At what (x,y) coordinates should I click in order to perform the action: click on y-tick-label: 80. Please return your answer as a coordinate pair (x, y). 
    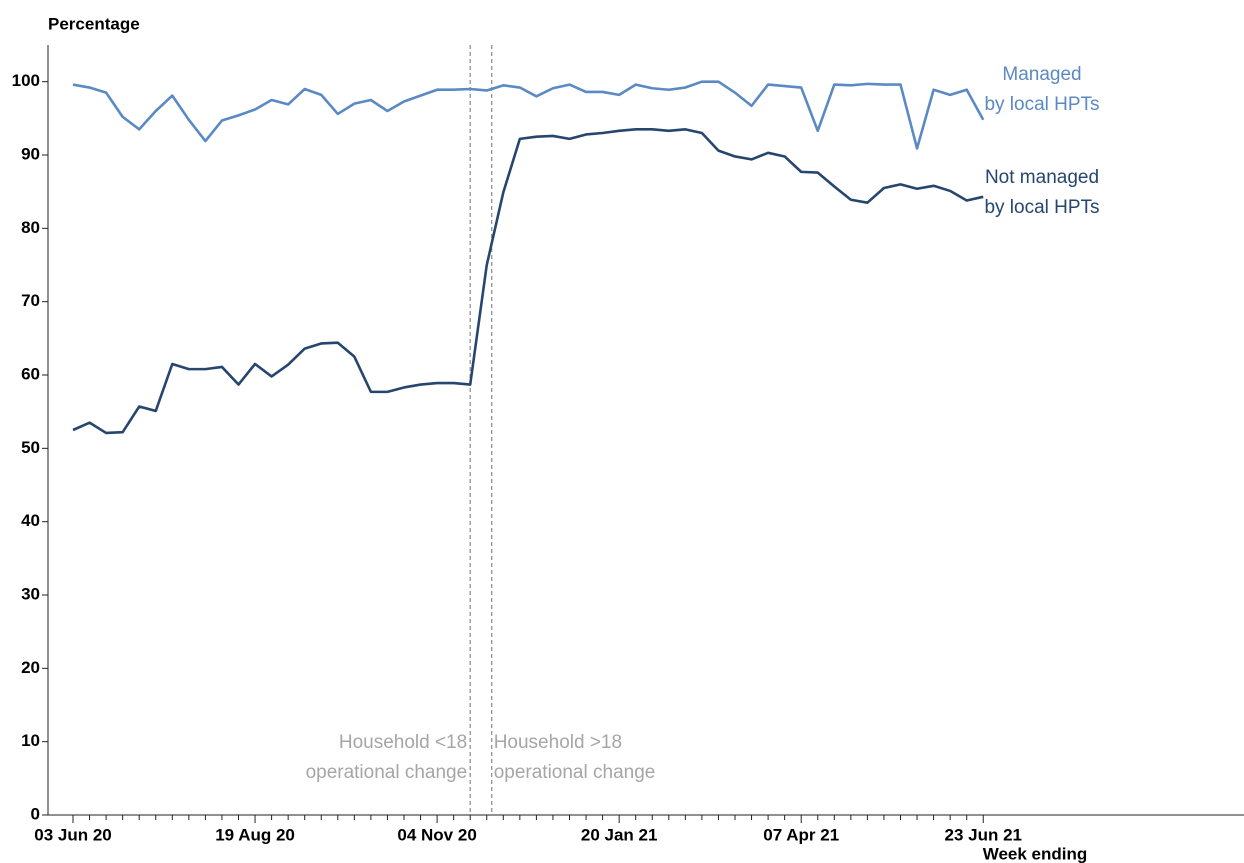
    Looking at the image, I should click on (30, 227).